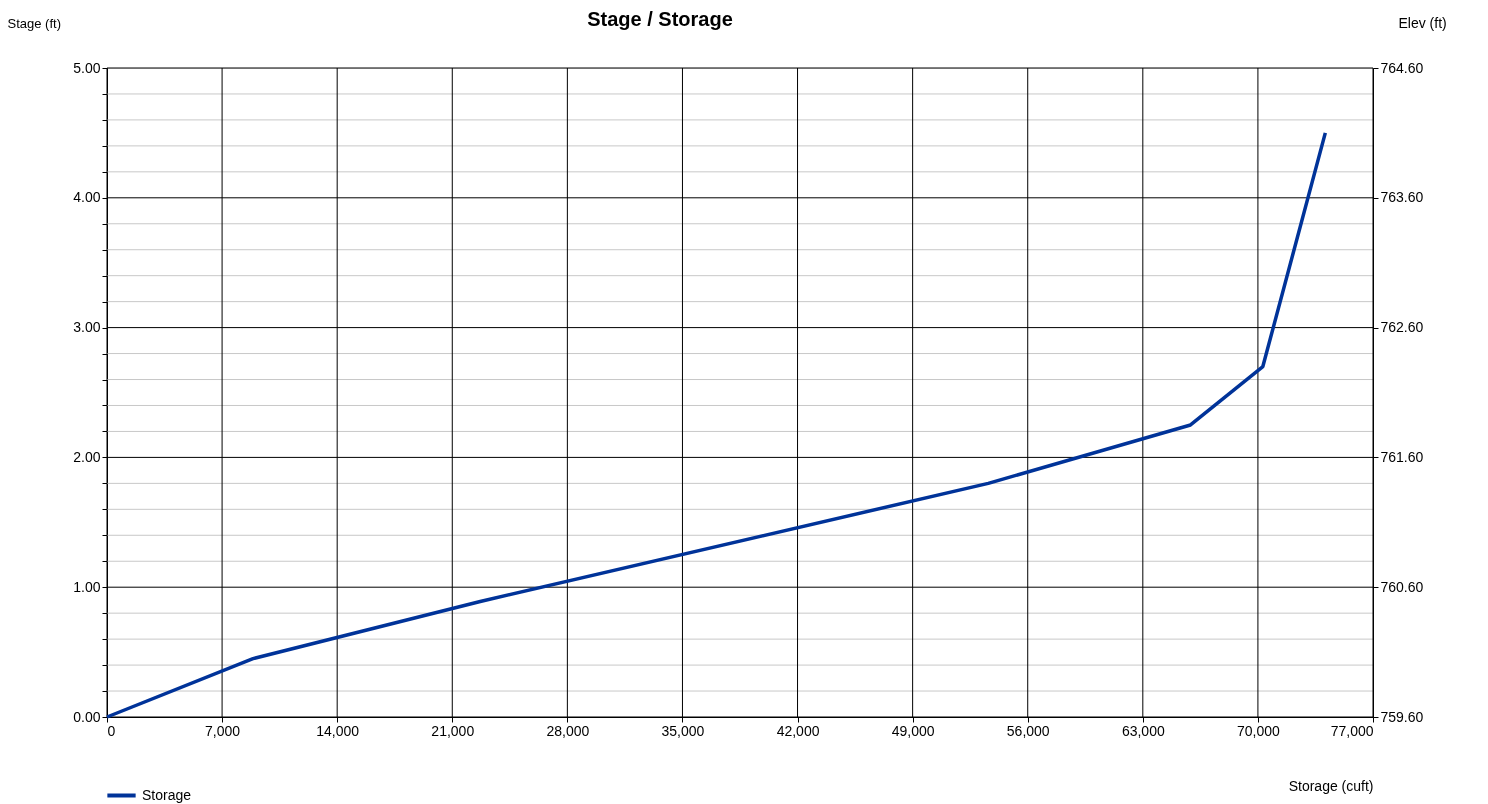 The height and width of the screenshot is (804, 1488). I want to click on x-tick-label: 49,000, so click(913, 730).